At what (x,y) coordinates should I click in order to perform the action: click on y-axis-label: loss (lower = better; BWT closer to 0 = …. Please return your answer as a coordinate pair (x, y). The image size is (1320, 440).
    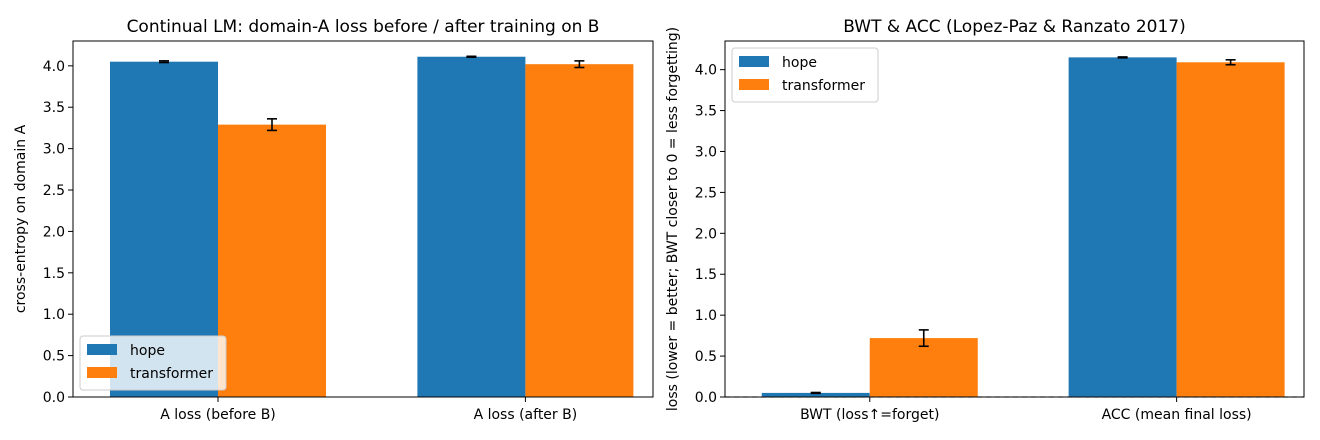
    Looking at the image, I should click on (673, 219).